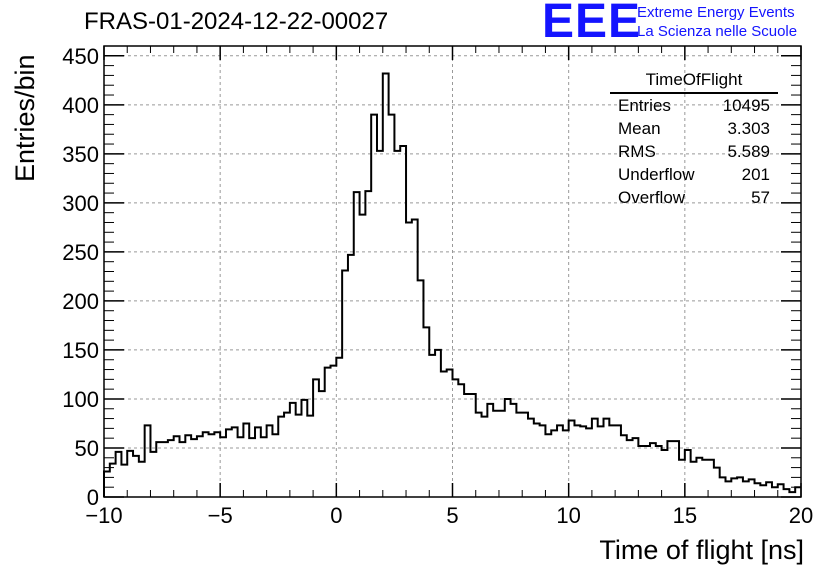 The image size is (836, 572). What do you see at coordinates (717, 31) in the screenshot?
I see `organization-line-2: La Scienza nelle Scuole` at bounding box center [717, 31].